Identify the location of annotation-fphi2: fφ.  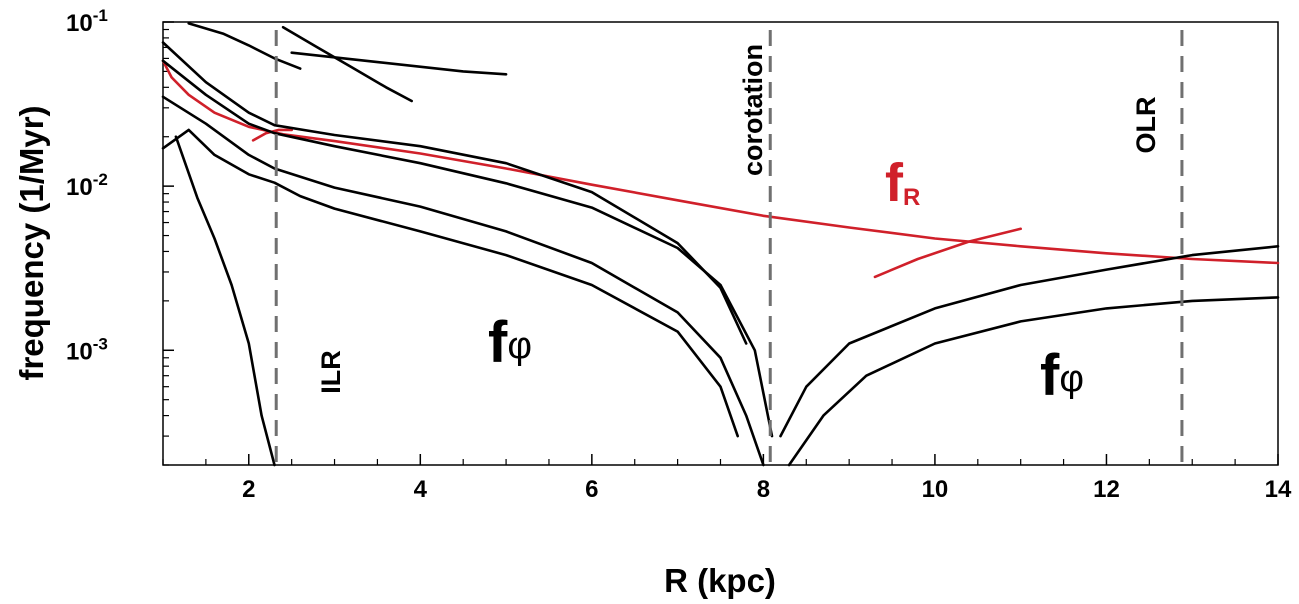
(1062, 375).